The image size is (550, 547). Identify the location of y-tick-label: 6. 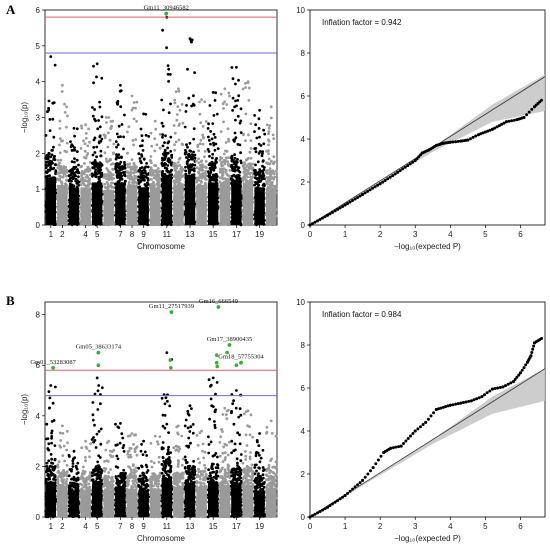
(38, 10).